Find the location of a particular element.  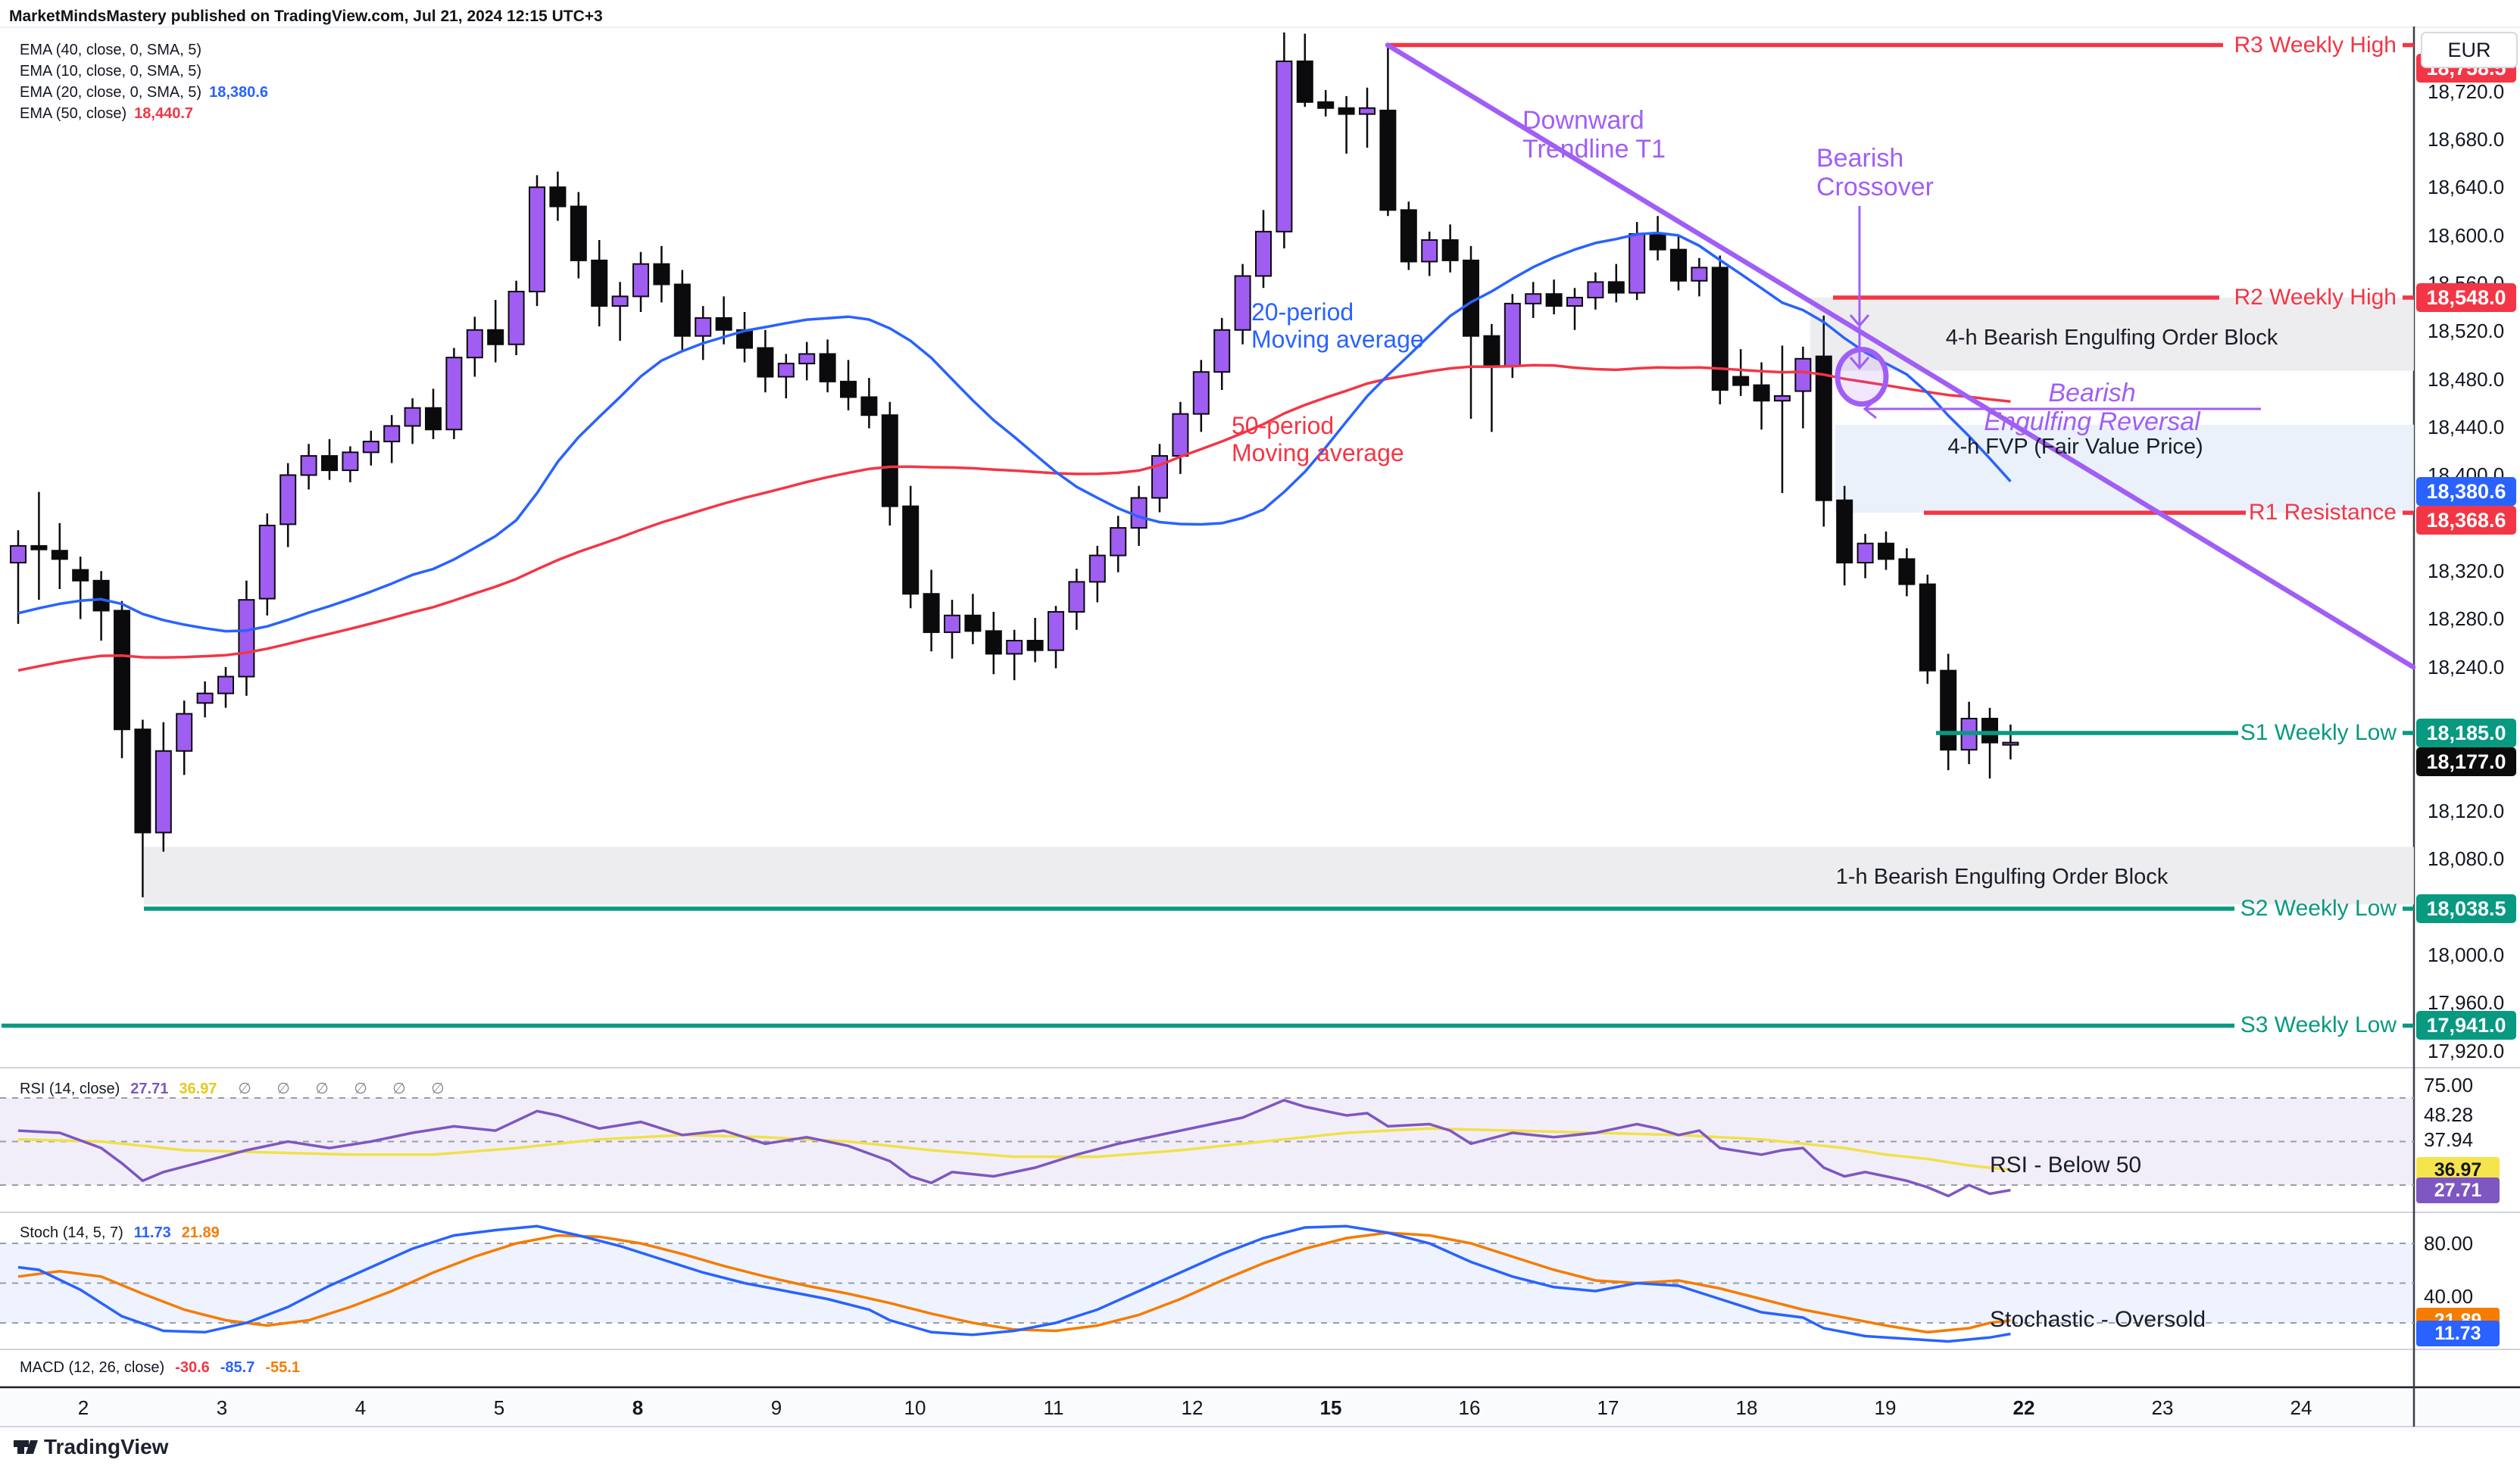

indicator-legend: MACD (12, 26, close) -30.6 -85.7 -55.1 is located at coordinates (165, 1367).